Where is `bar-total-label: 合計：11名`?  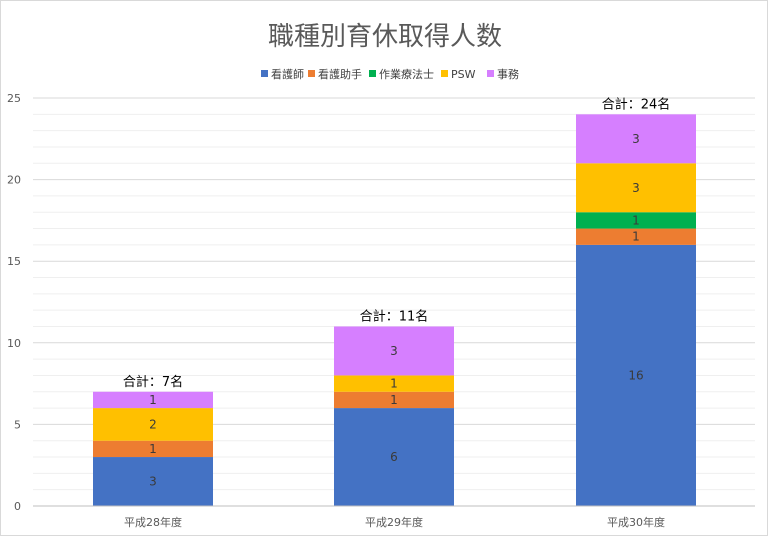 bar-total-label: 合計：11名 is located at coordinates (394, 316).